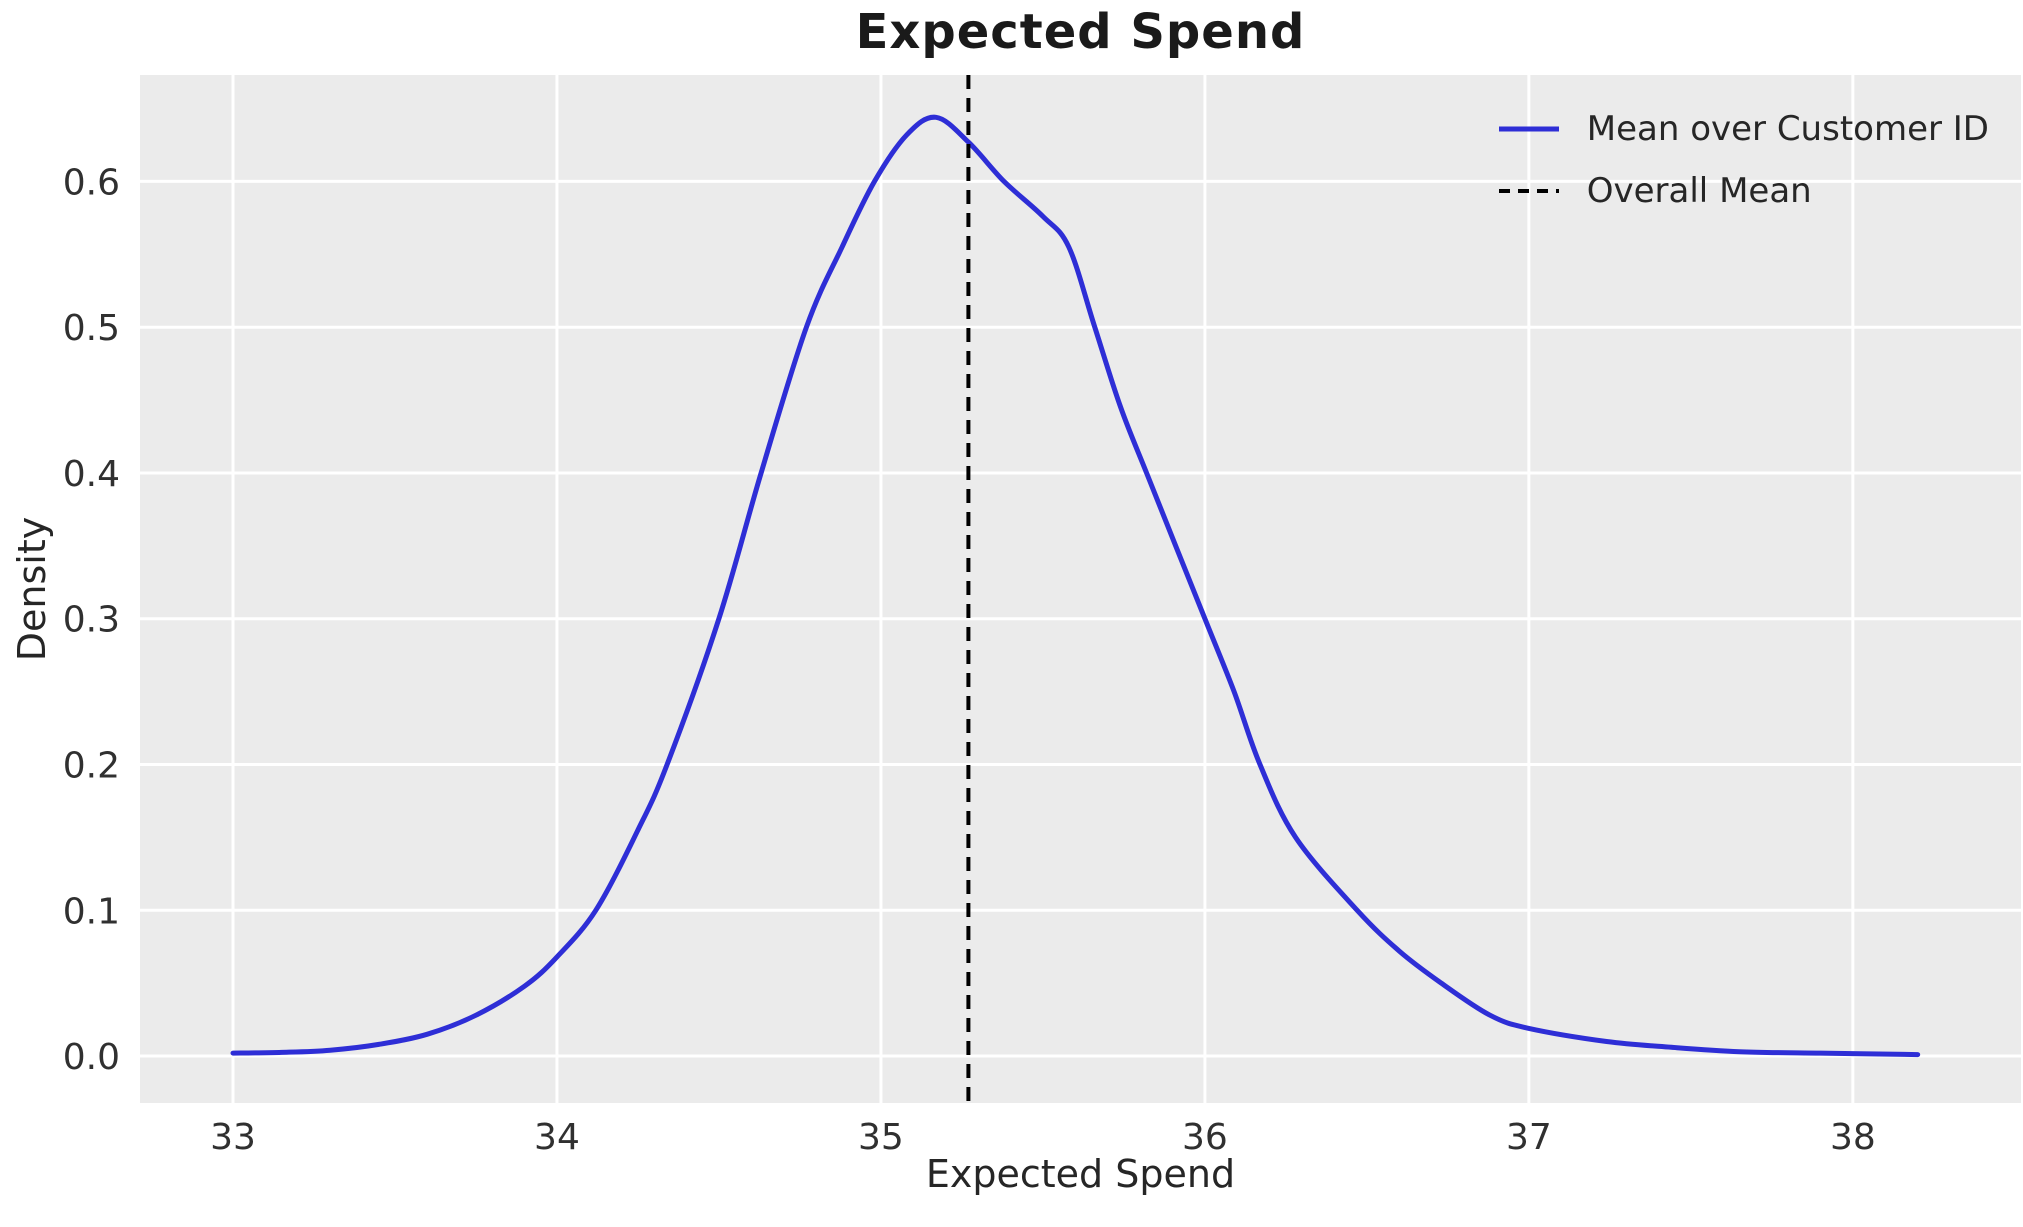 The image size is (2023, 1227). Describe the element at coordinates (881, 1137) in the screenshot. I see `x-tick-label: 35` at that location.